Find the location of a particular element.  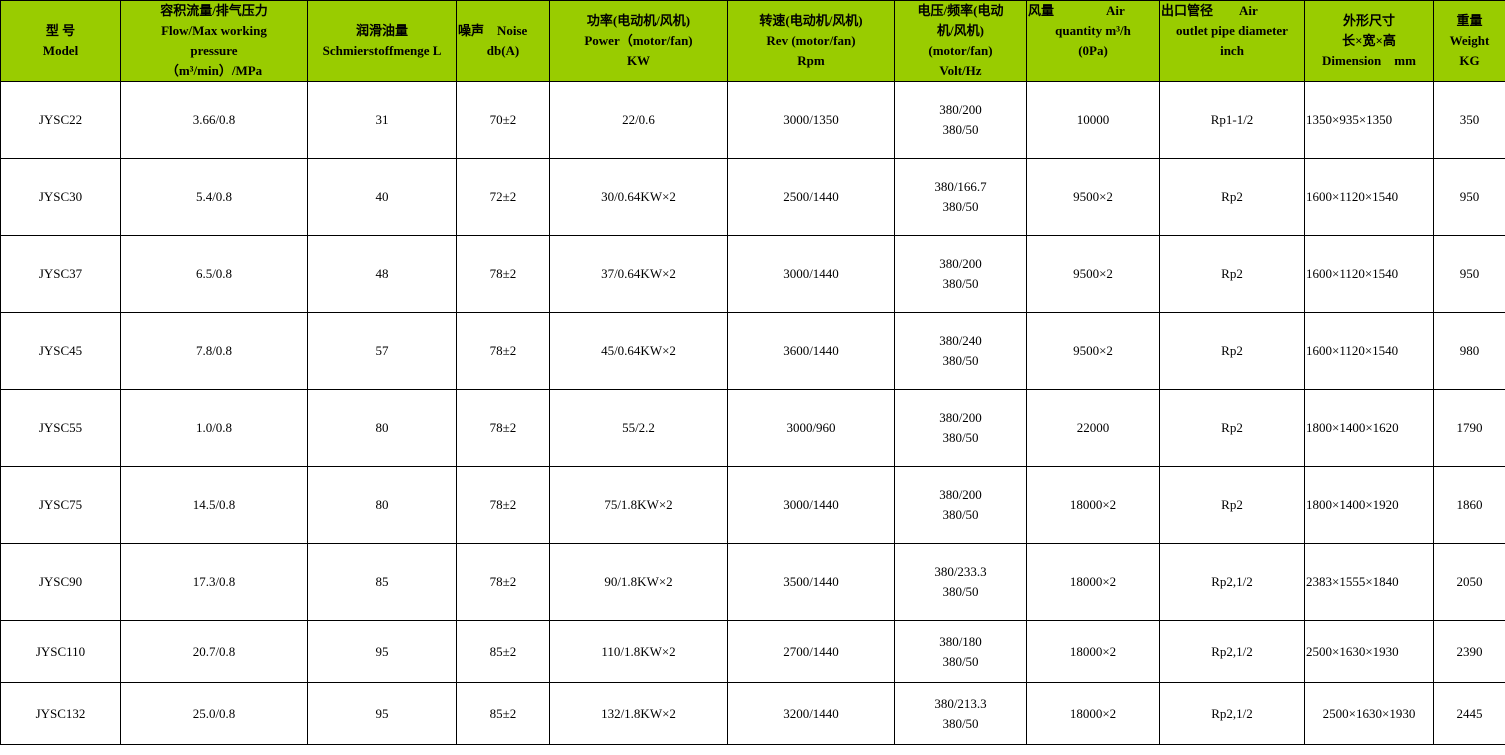

cell-voltage: 380/166.7 380/50 is located at coordinates (960, 197).